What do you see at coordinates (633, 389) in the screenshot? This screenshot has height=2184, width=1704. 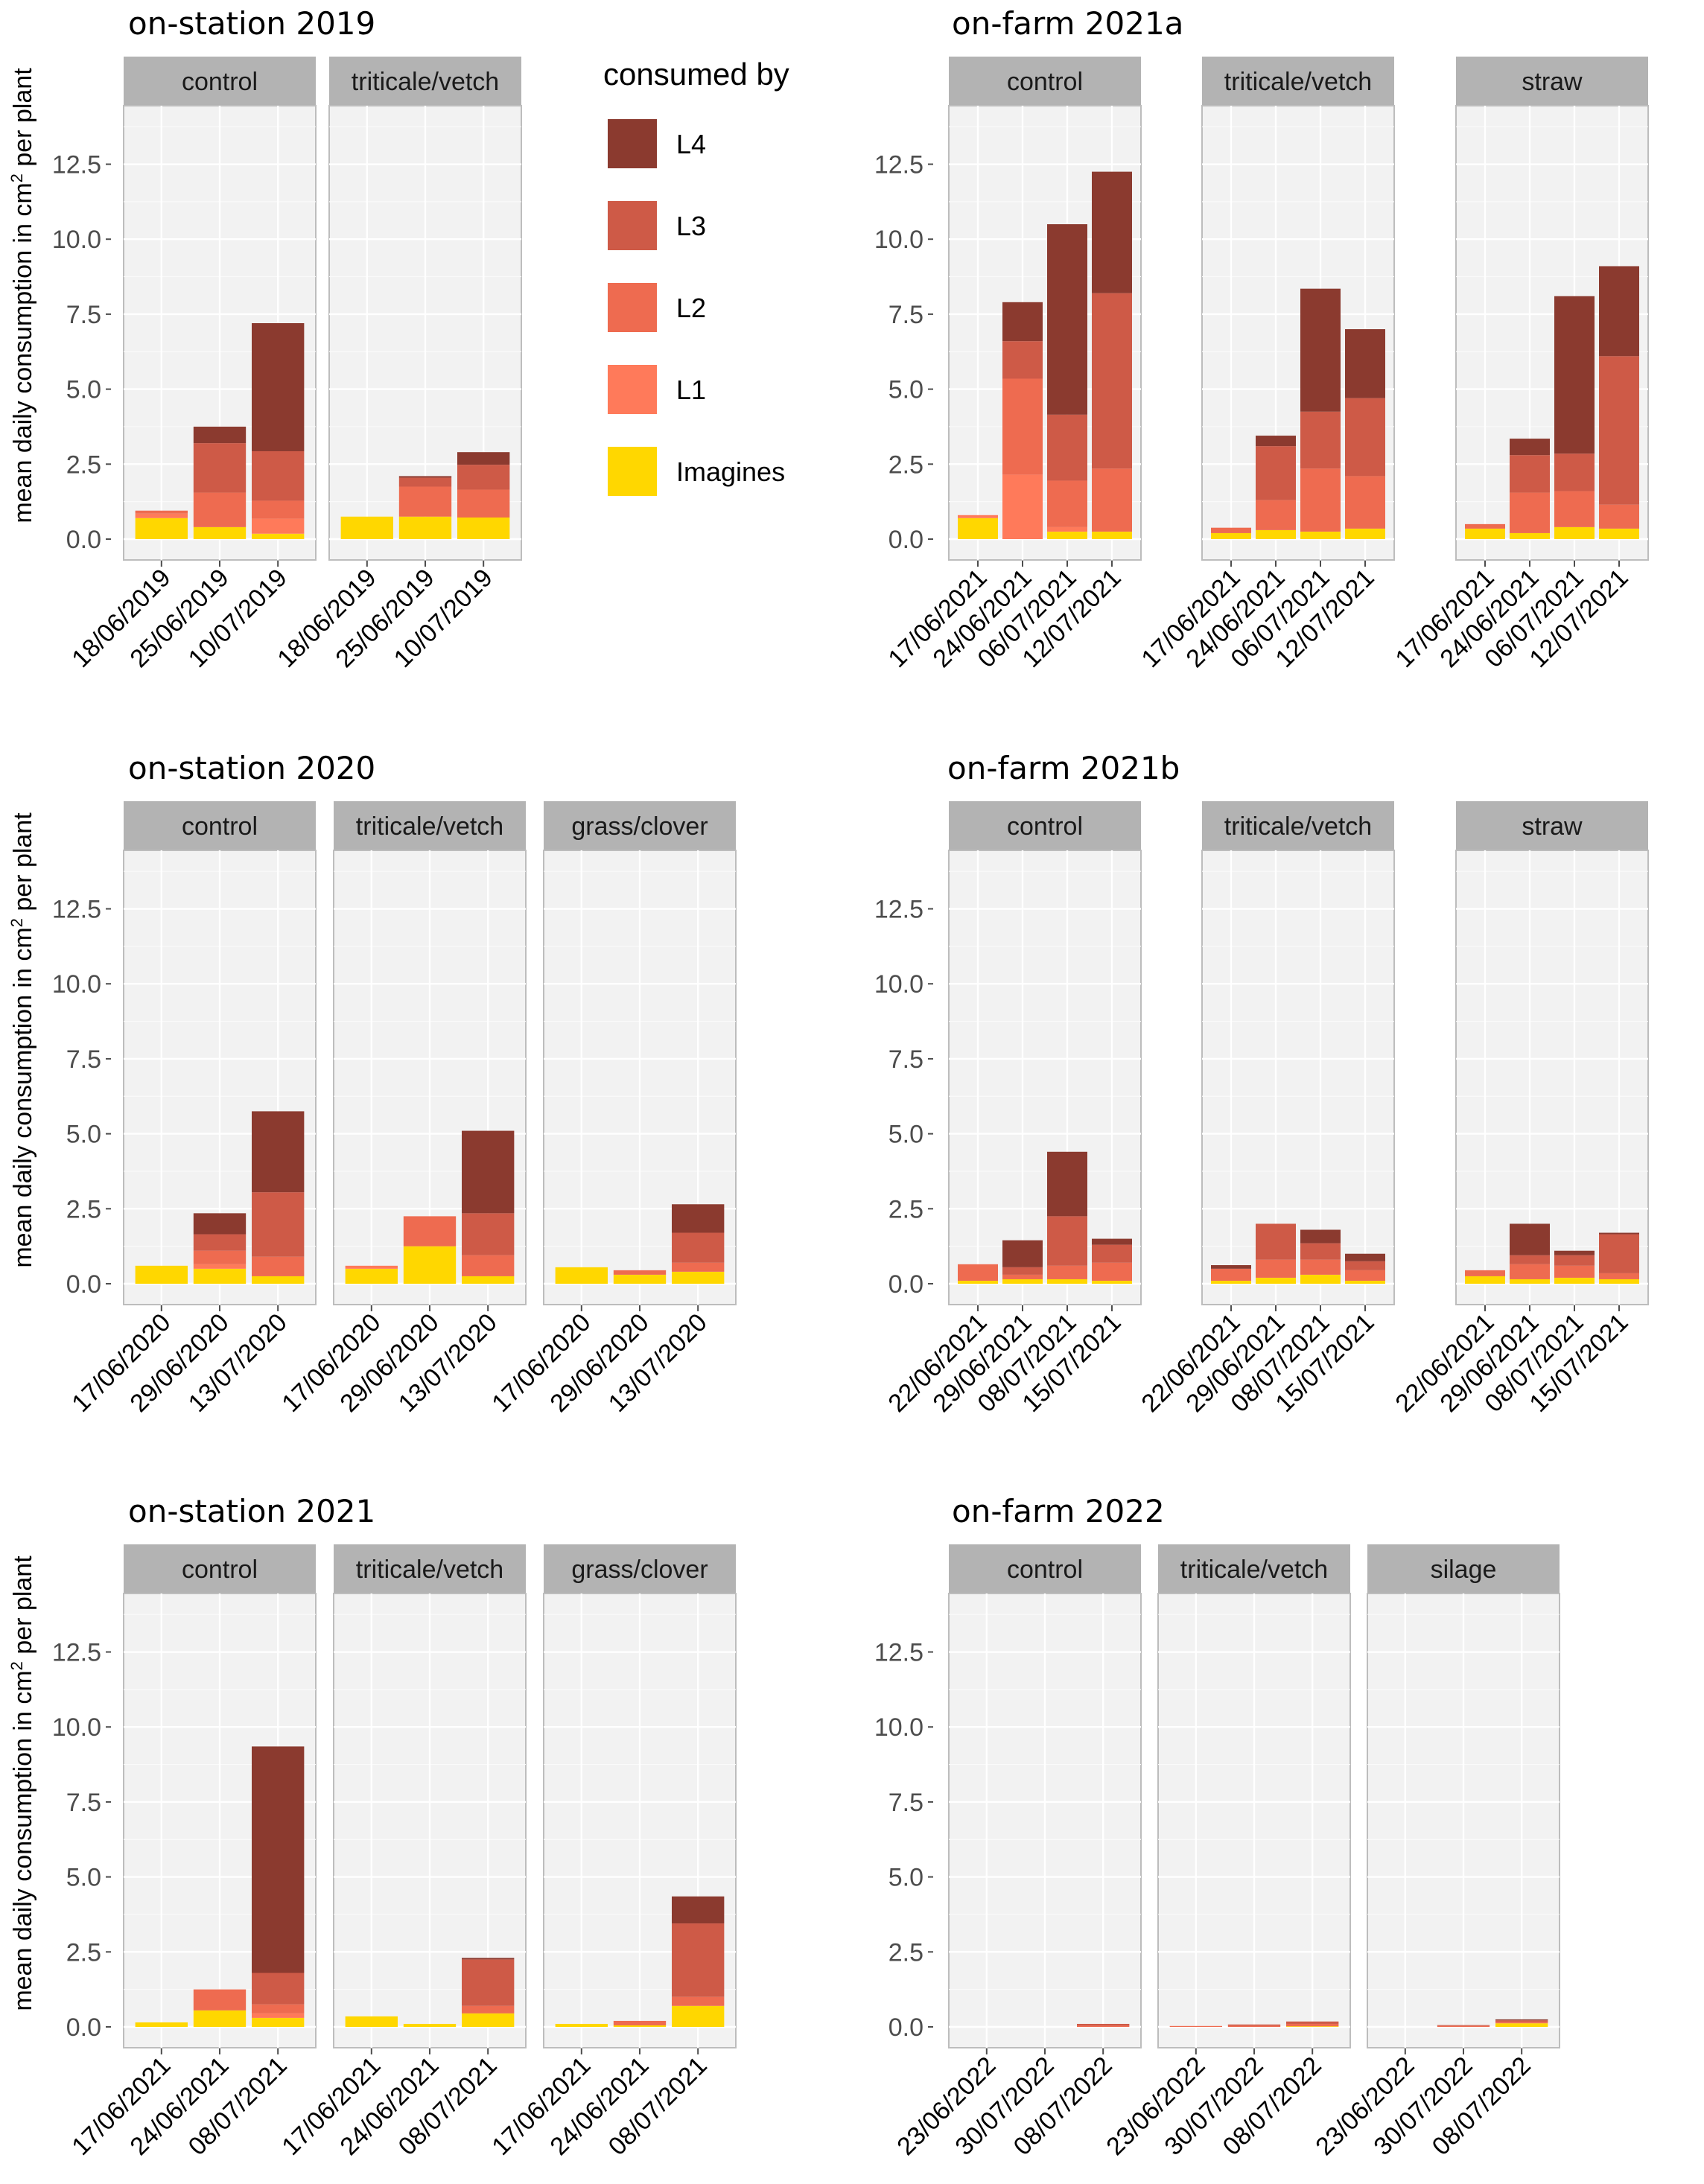 I see `legend-swatch-l1` at bounding box center [633, 389].